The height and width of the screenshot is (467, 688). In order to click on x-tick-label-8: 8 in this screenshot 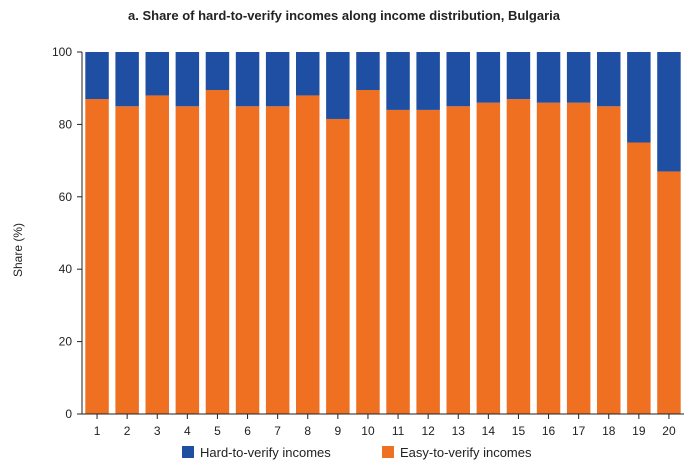, I will do `click(307, 431)`.